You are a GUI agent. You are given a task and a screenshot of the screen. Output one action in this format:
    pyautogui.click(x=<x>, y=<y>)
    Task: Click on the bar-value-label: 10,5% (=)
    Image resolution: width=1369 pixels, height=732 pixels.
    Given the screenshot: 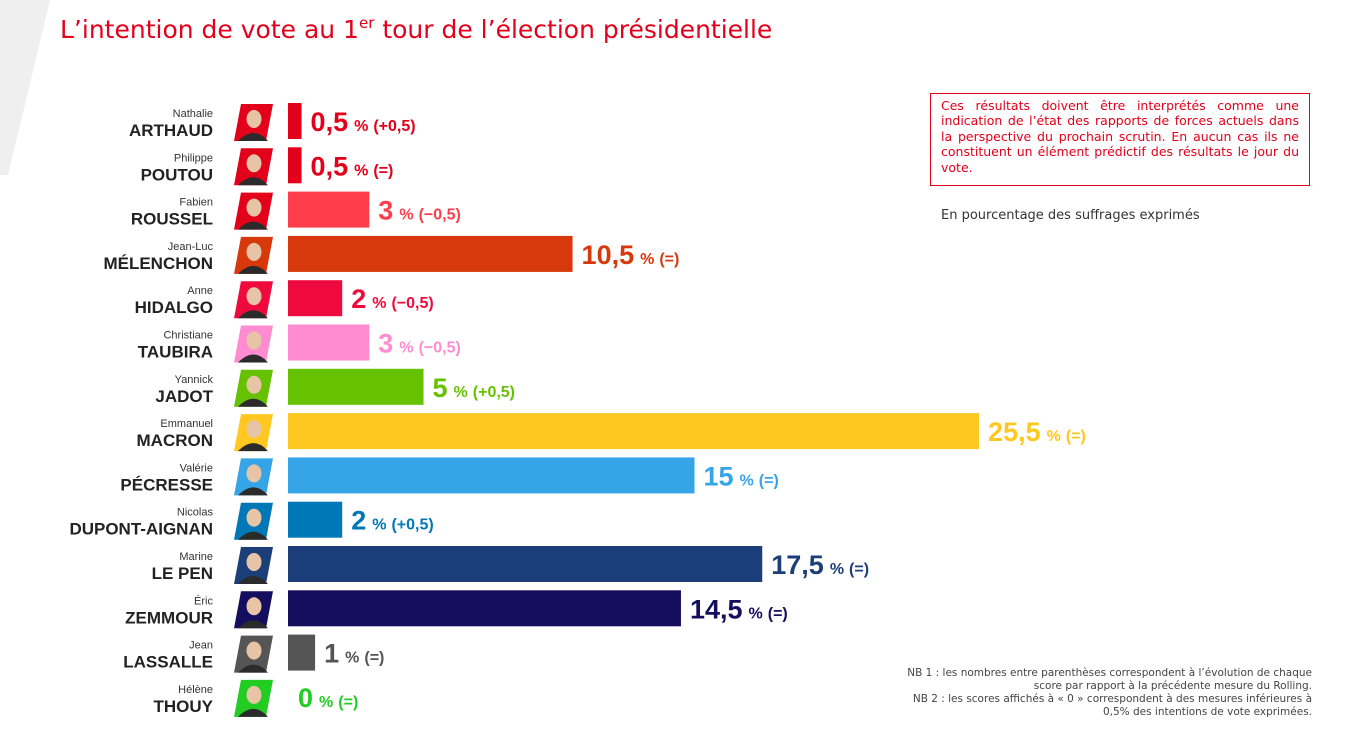 What is the action you would take?
    pyautogui.click(x=631, y=255)
    